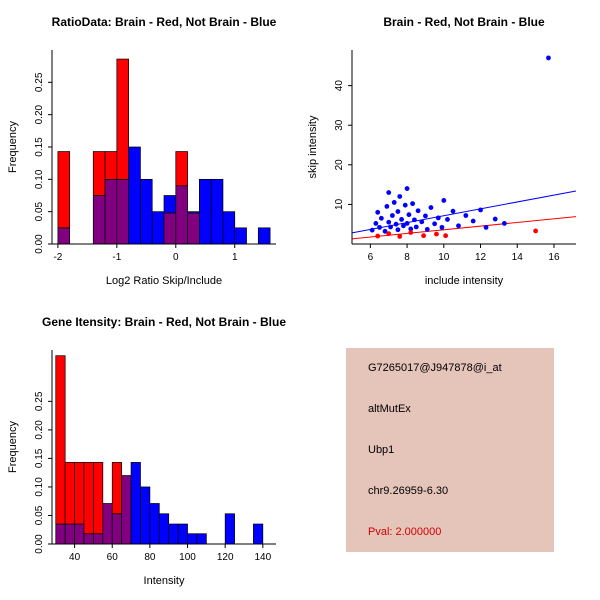 Image resolution: width=600 pixels, height=600 pixels. Describe the element at coordinates (57, 257) in the screenshot. I see `x-tick-label: -2` at that location.